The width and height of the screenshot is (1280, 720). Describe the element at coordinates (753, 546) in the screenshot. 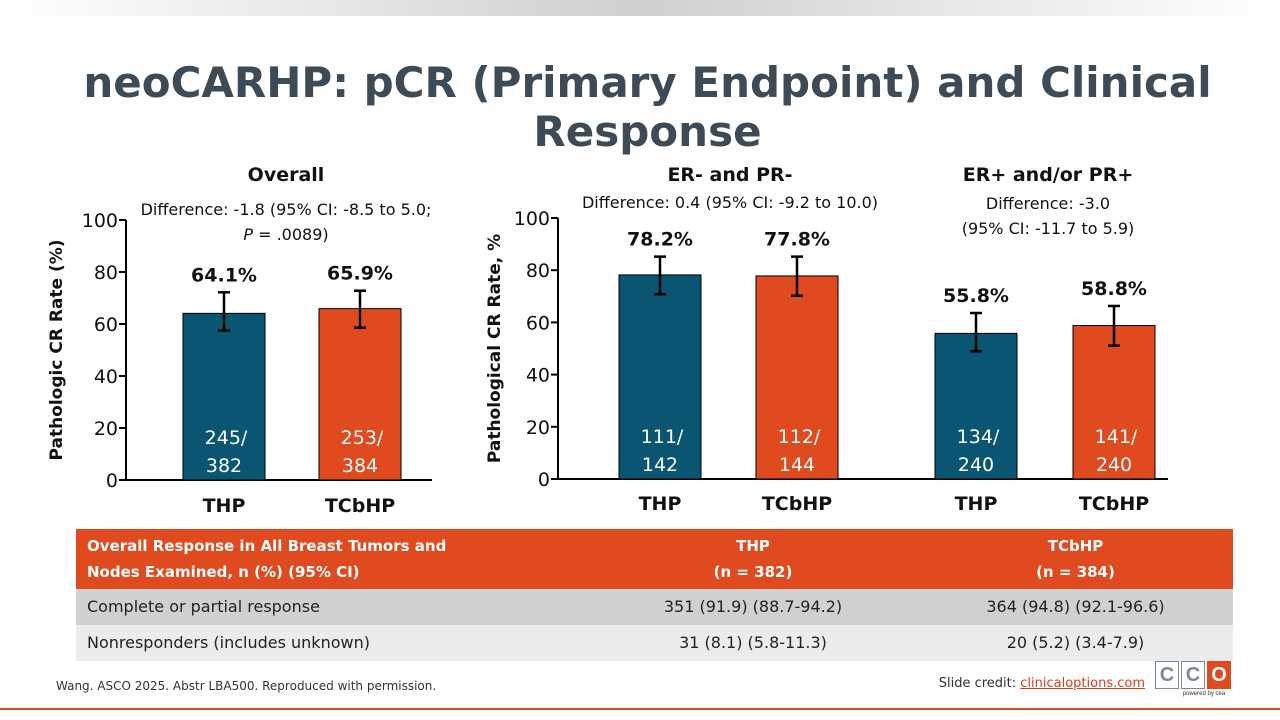

I see `header-thp-line1: THP` at that location.